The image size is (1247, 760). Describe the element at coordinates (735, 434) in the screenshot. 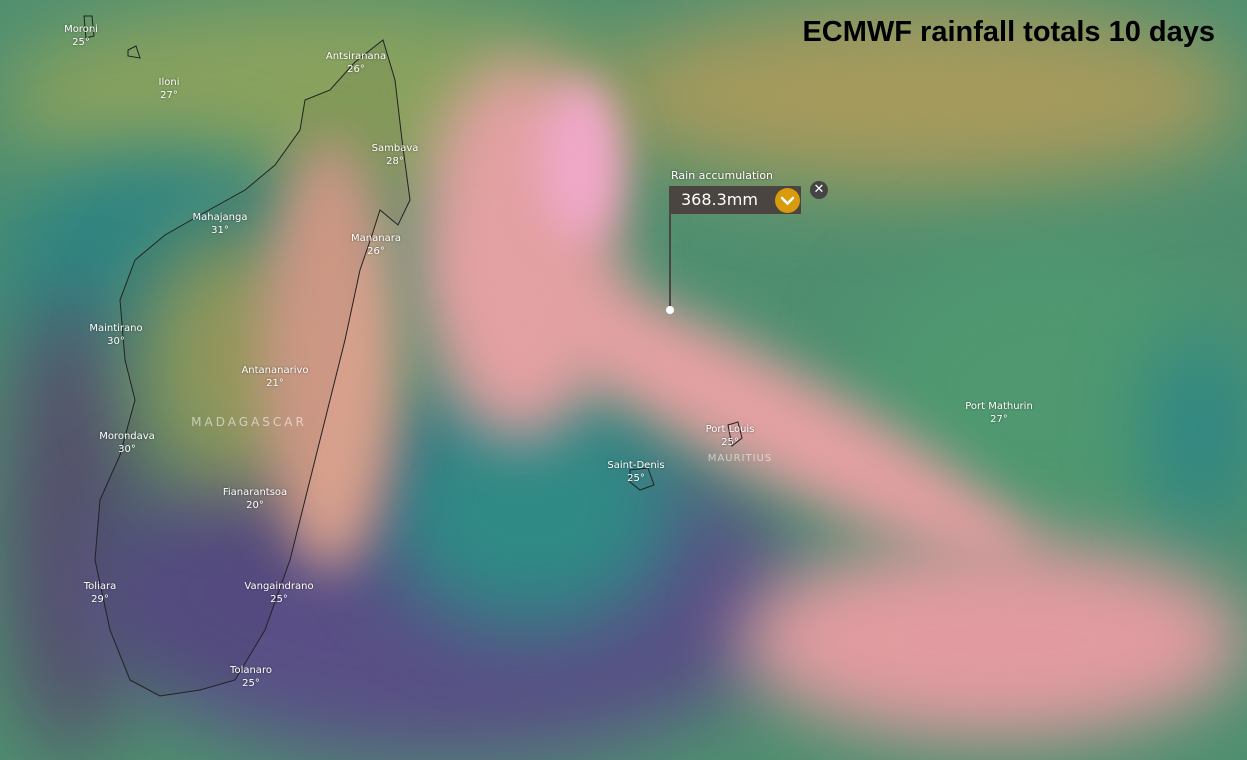

I see `mauritius-coastline` at that location.